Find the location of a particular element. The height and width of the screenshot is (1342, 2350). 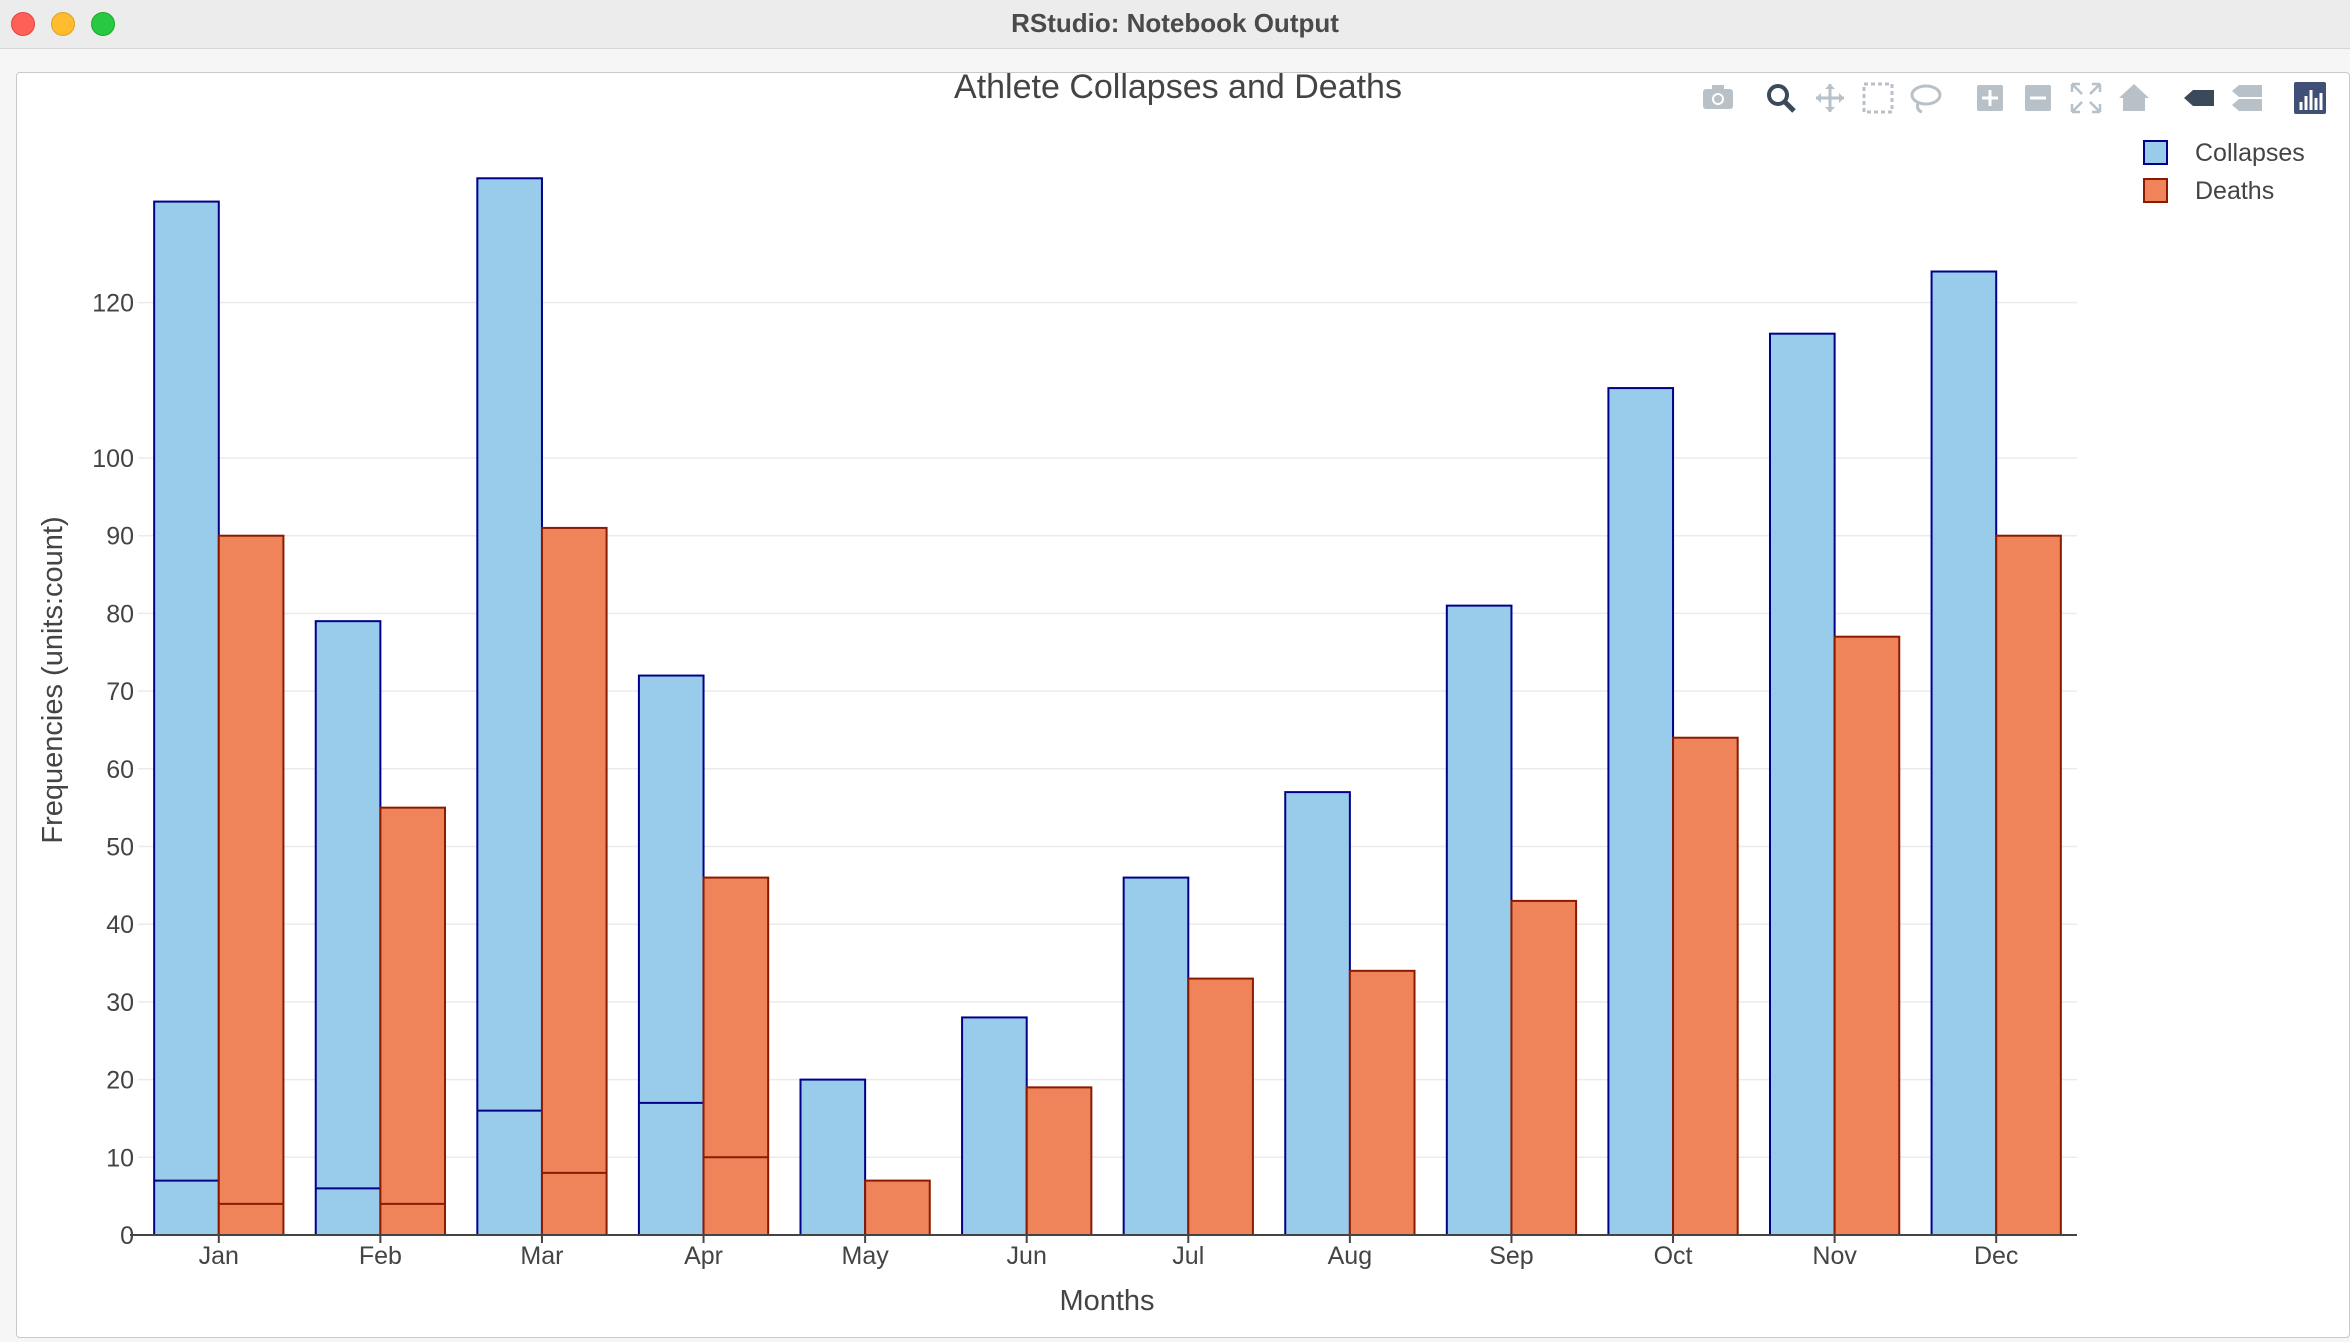

bar-deaths-sep is located at coordinates (1544, 1067).